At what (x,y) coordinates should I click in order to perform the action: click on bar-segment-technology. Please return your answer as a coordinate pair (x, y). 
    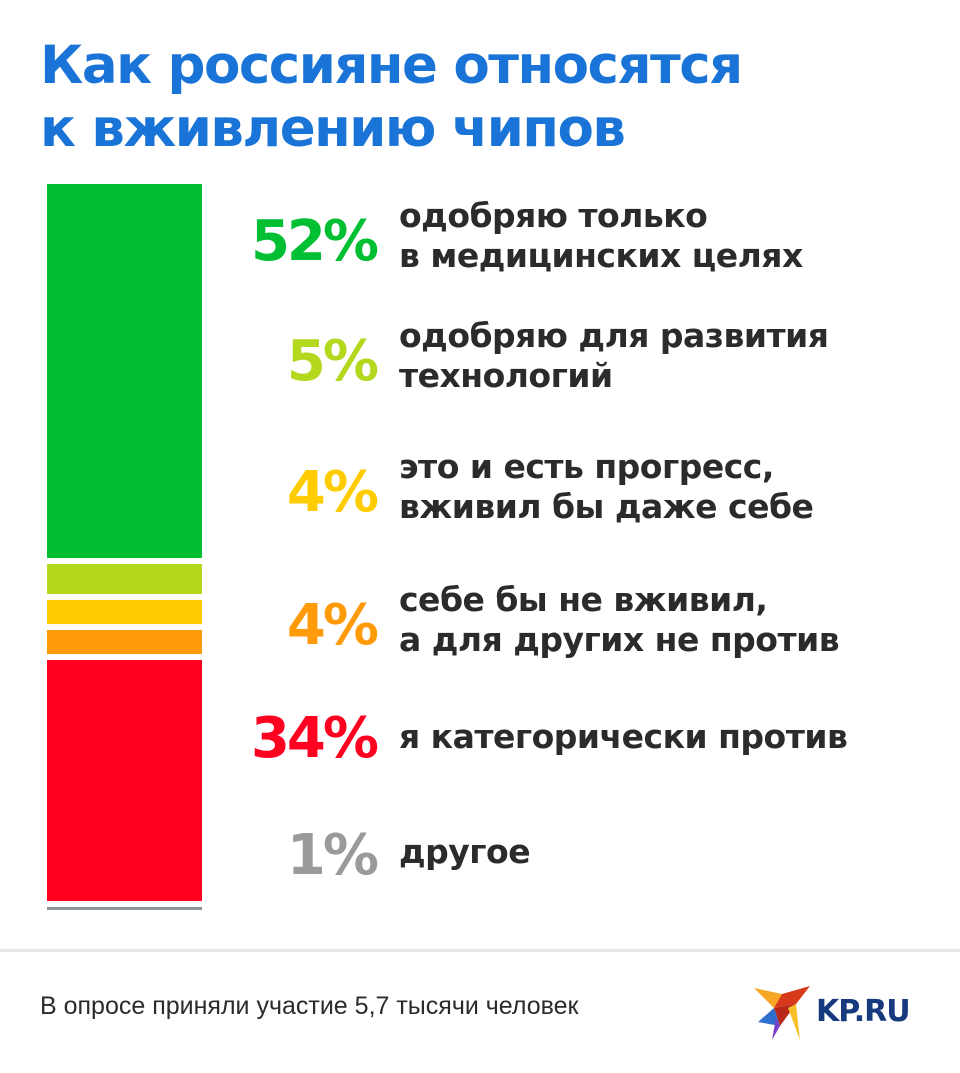
    Looking at the image, I should click on (124, 579).